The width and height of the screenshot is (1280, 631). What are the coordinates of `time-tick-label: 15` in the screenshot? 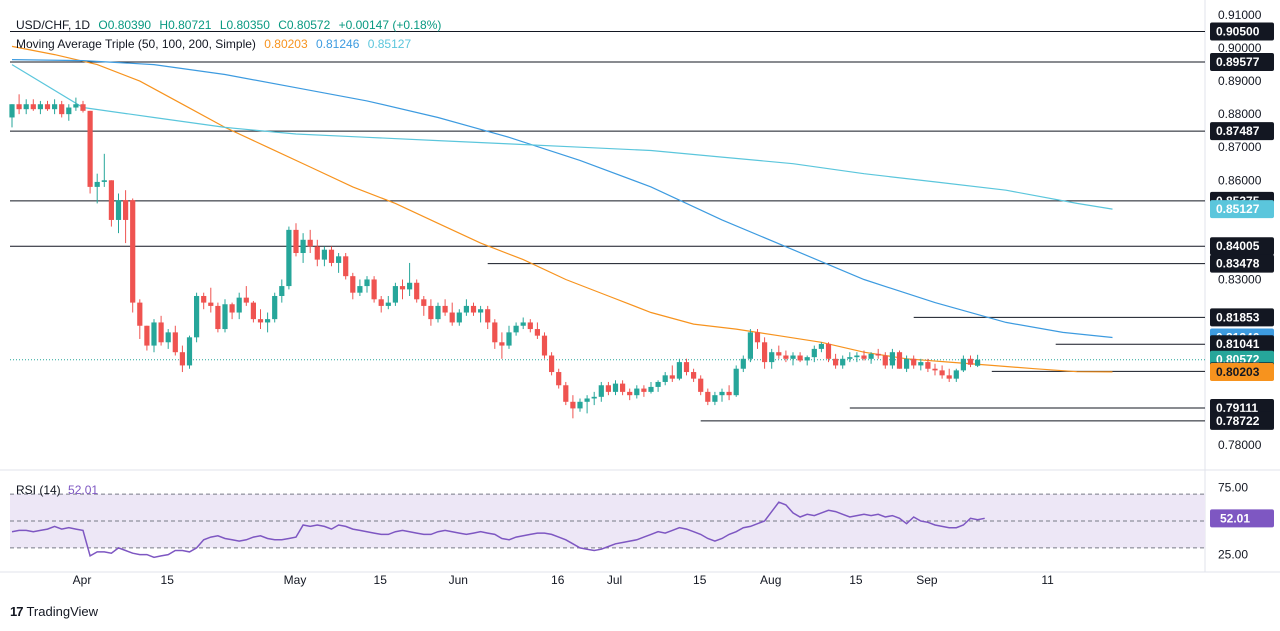 It's located at (856, 580).